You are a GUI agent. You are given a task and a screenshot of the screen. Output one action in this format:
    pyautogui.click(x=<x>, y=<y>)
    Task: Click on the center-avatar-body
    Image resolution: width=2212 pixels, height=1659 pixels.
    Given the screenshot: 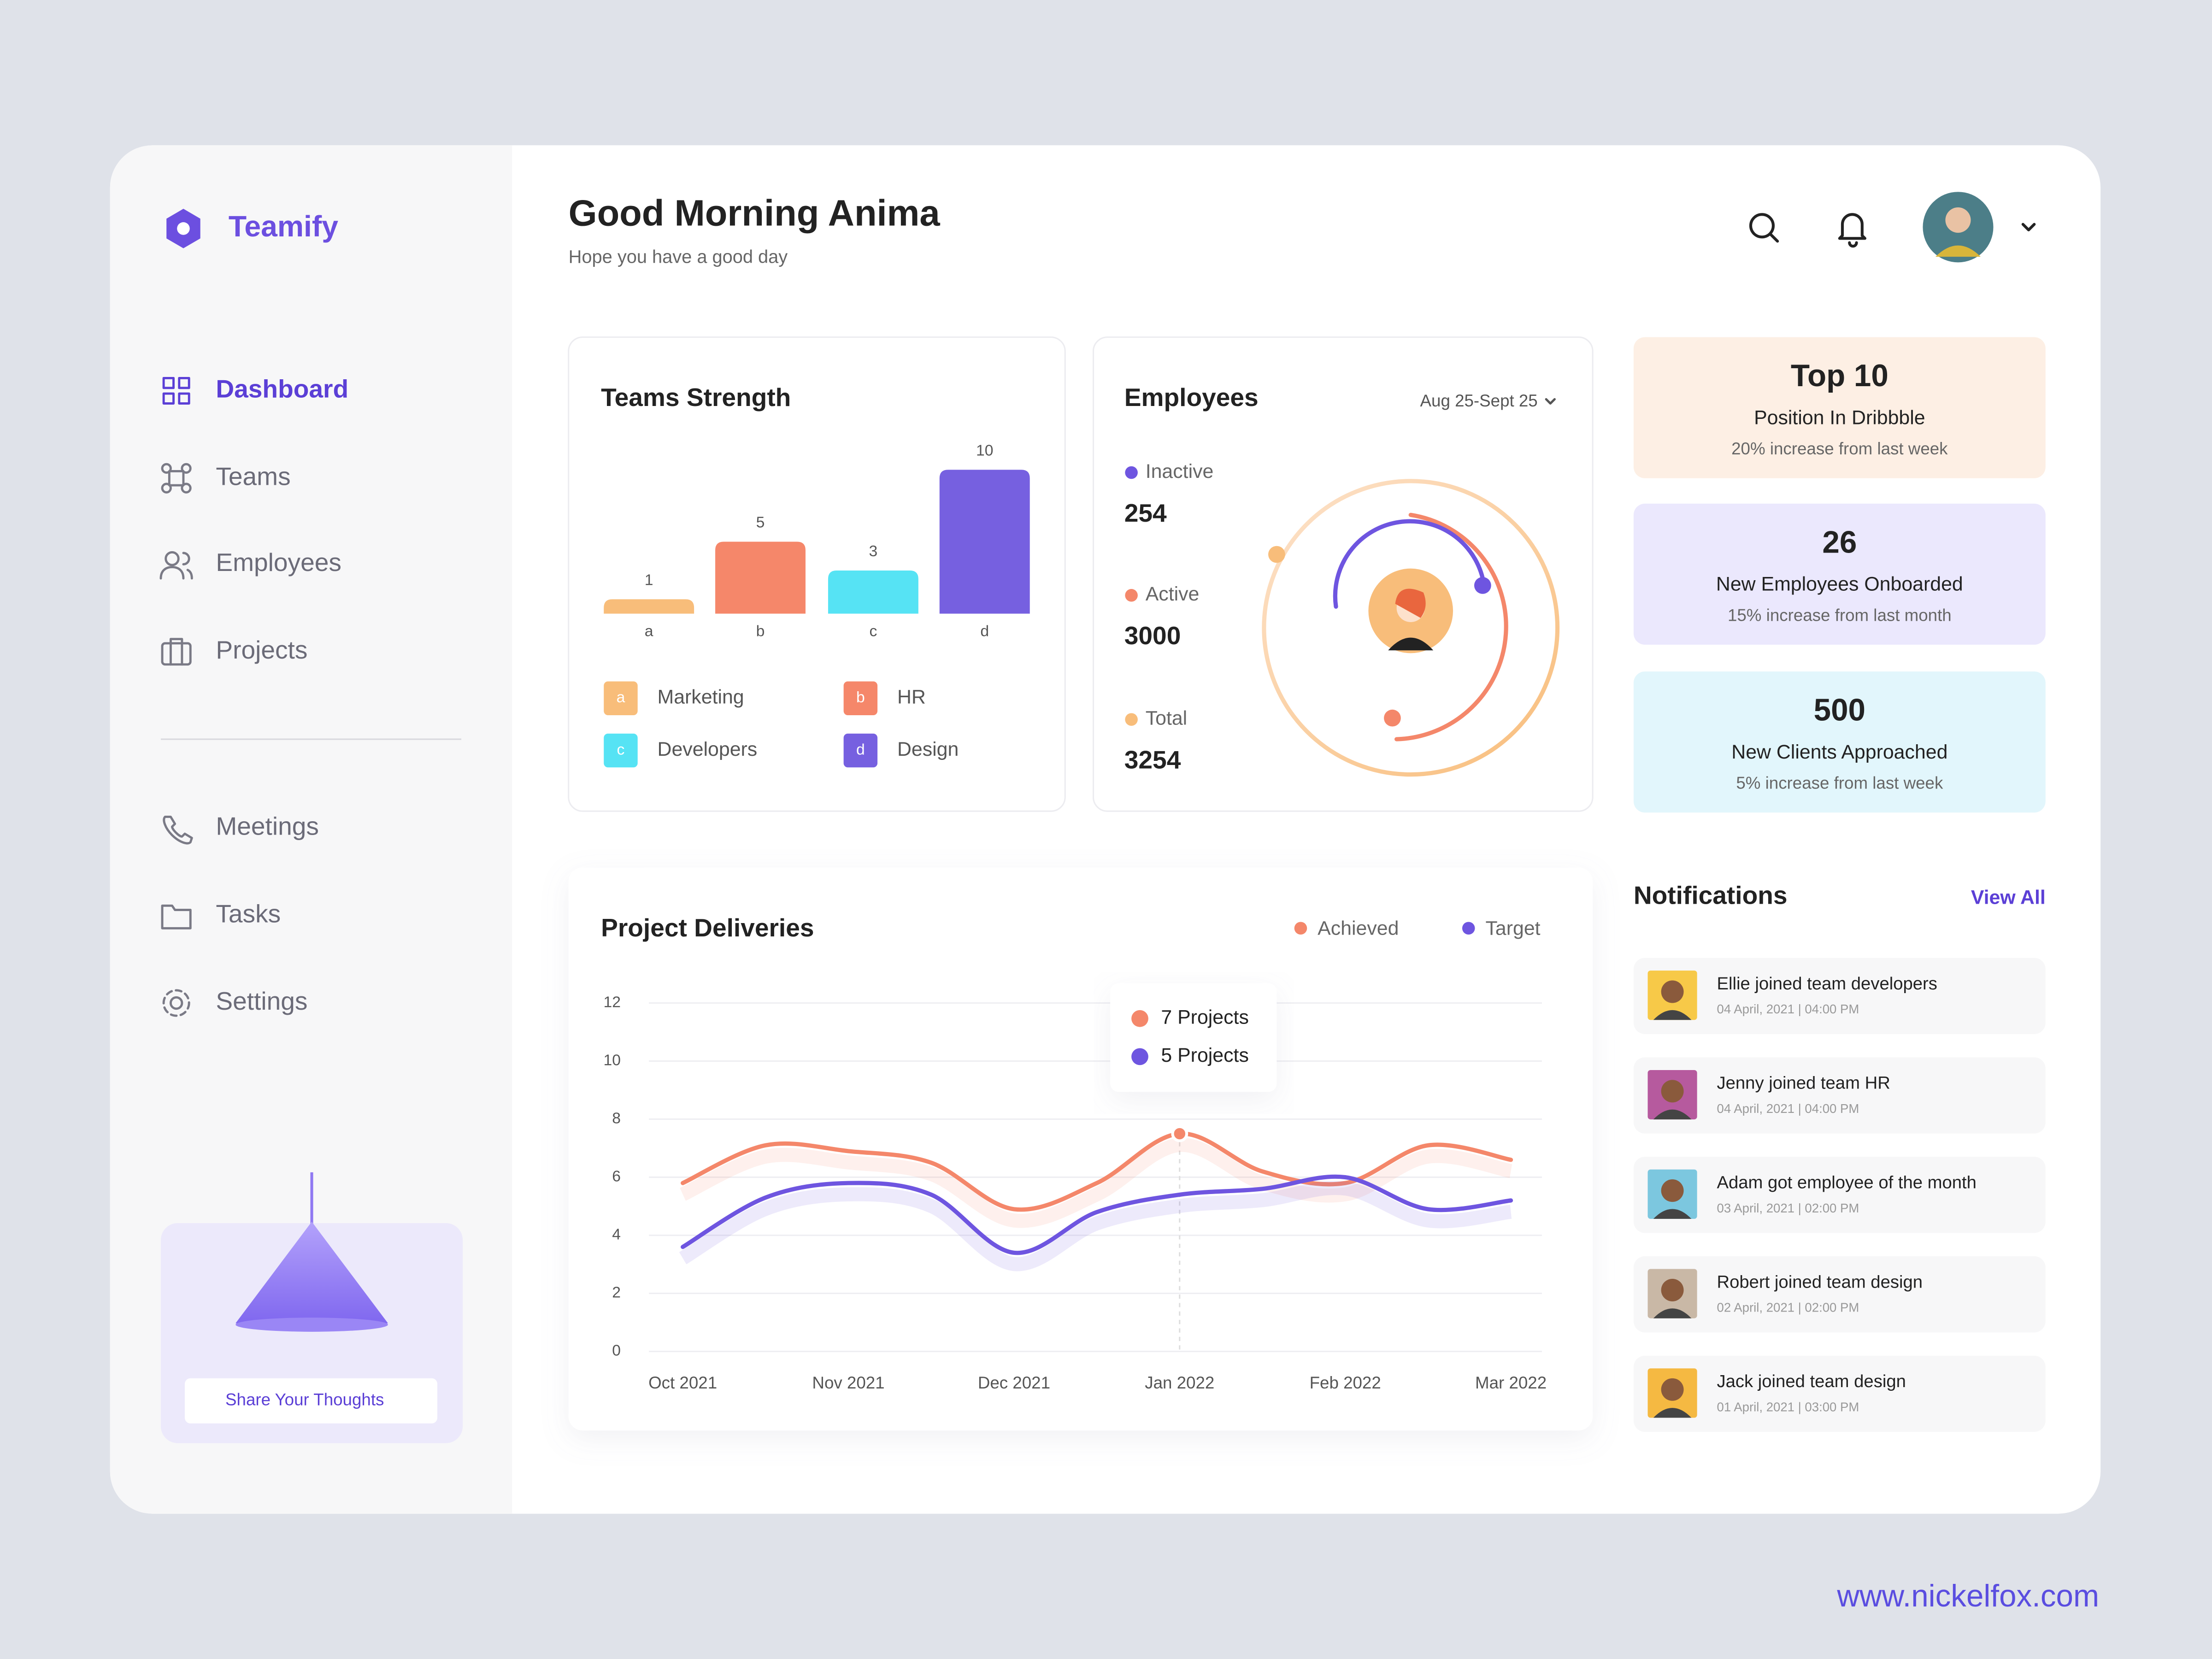 What is the action you would take?
    pyautogui.click(x=1411, y=644)
    